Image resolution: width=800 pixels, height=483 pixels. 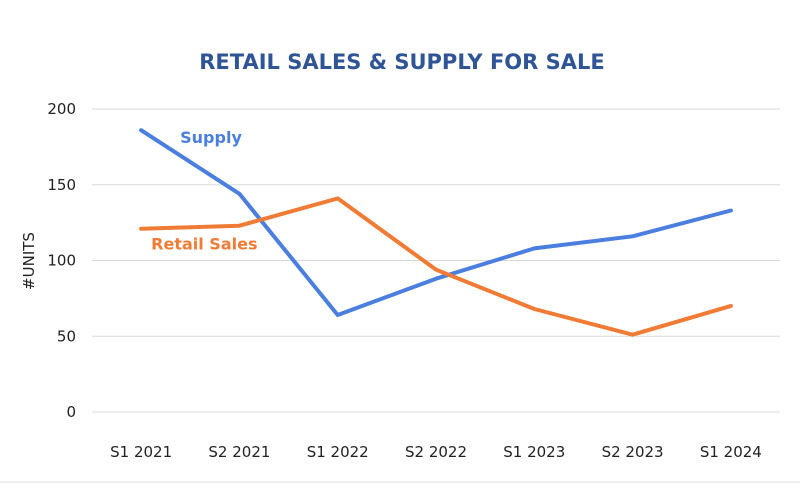 I want to click on y-tick-label: 0, so click(x=71, y=412).